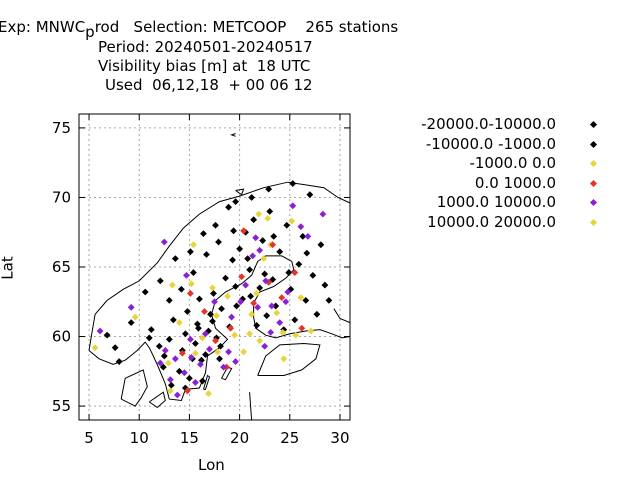 This screenshot has height=480, width=640. Describe the element at coordinates (515, 182) in the screenshot. I see `legend-entry-label: 0.0 1000.0` at that location.